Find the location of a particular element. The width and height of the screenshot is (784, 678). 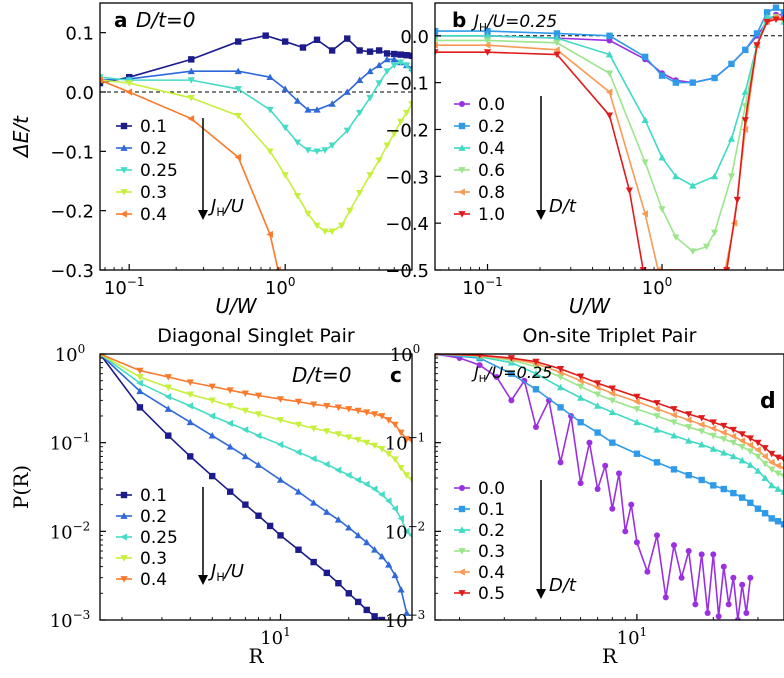

y-tick-label: 10⁻¹ is located at coordinates (70, 443).